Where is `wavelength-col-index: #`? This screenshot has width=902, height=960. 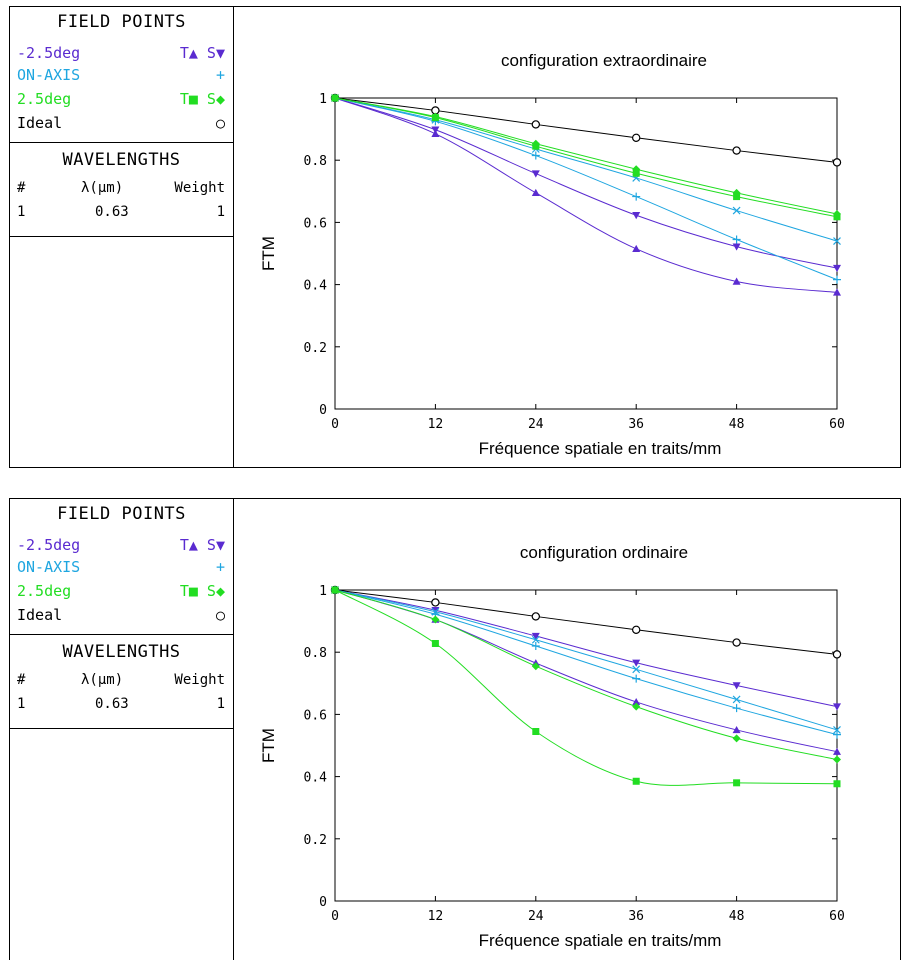 wavelength-col-index: # is located at coordinates (21, 188).